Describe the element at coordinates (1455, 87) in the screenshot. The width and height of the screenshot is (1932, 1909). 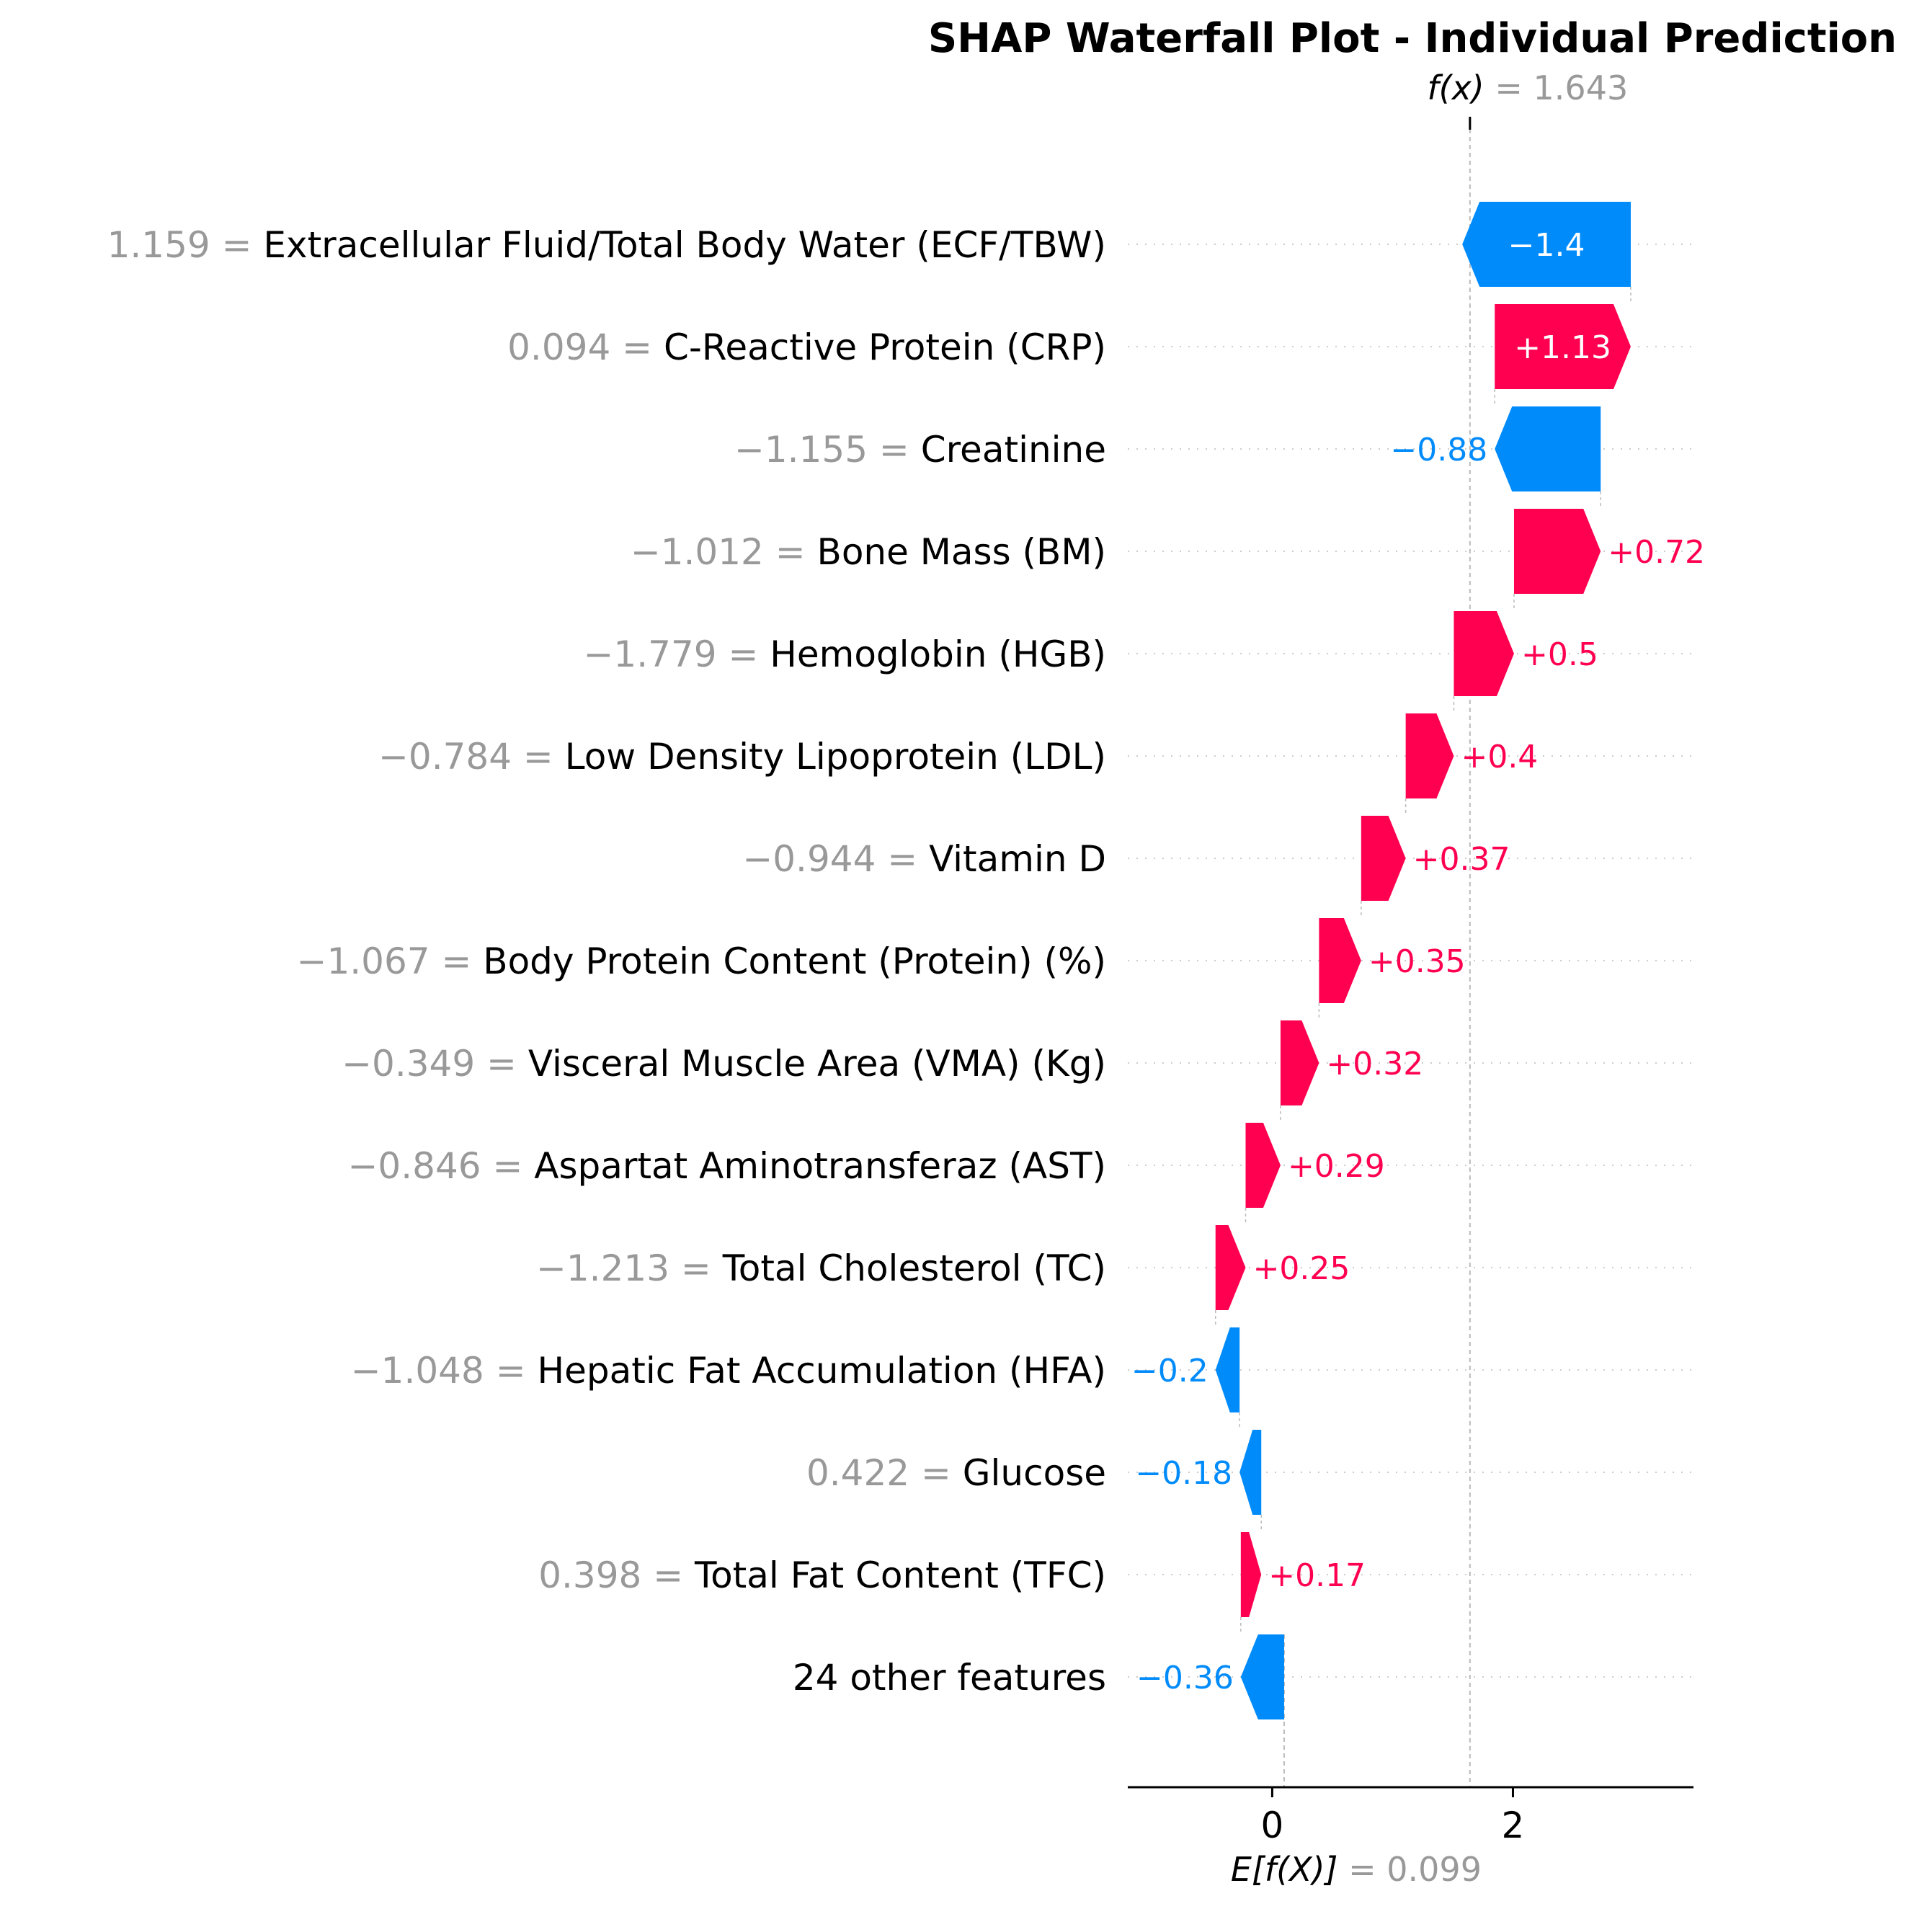
I see `fx-name: f(x)` at that location.